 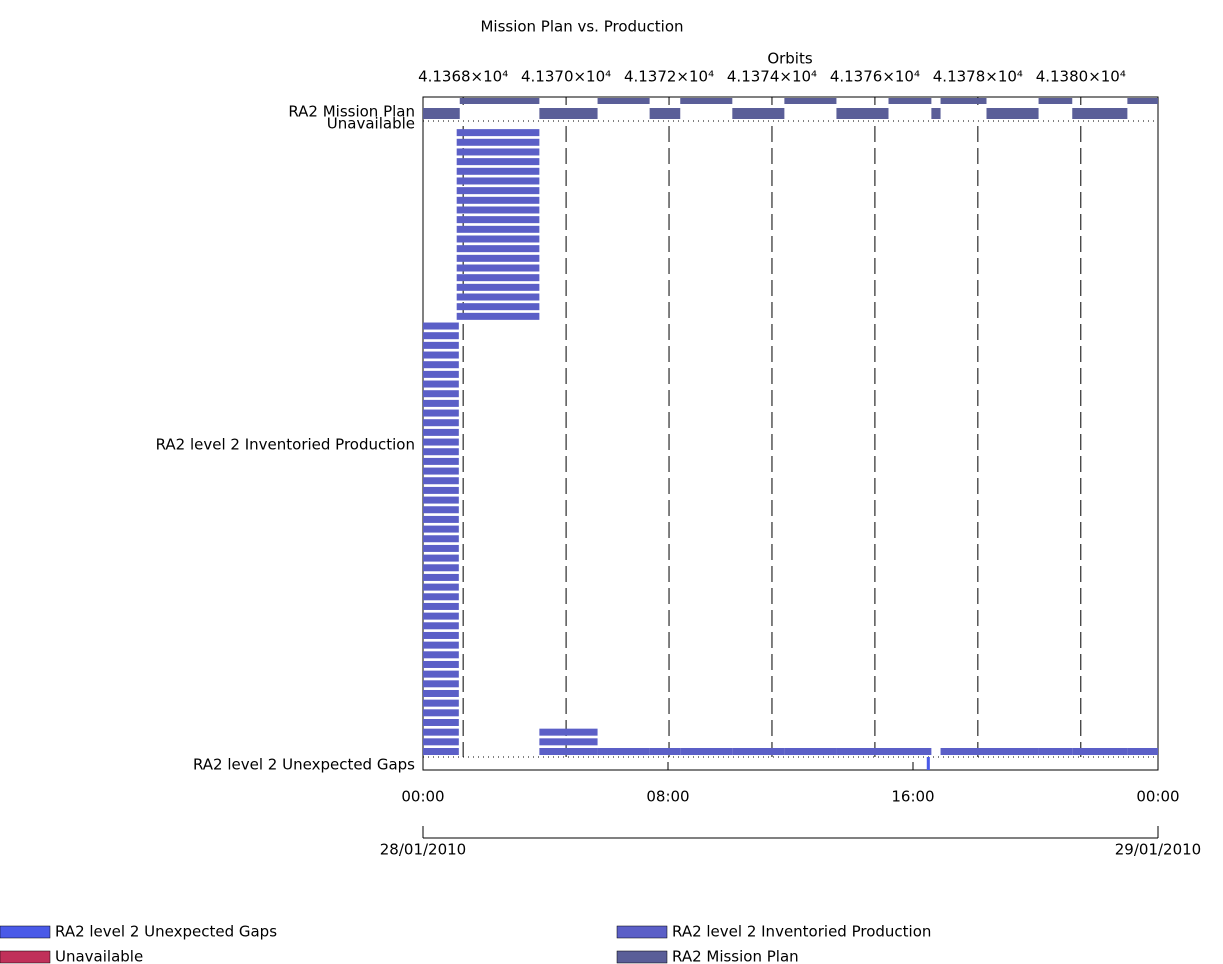 What do you see at coordinates (735, 956) in the screenshot?
I see `legend-label: RA2 Mission Plan` at bounding box center [735, 956].